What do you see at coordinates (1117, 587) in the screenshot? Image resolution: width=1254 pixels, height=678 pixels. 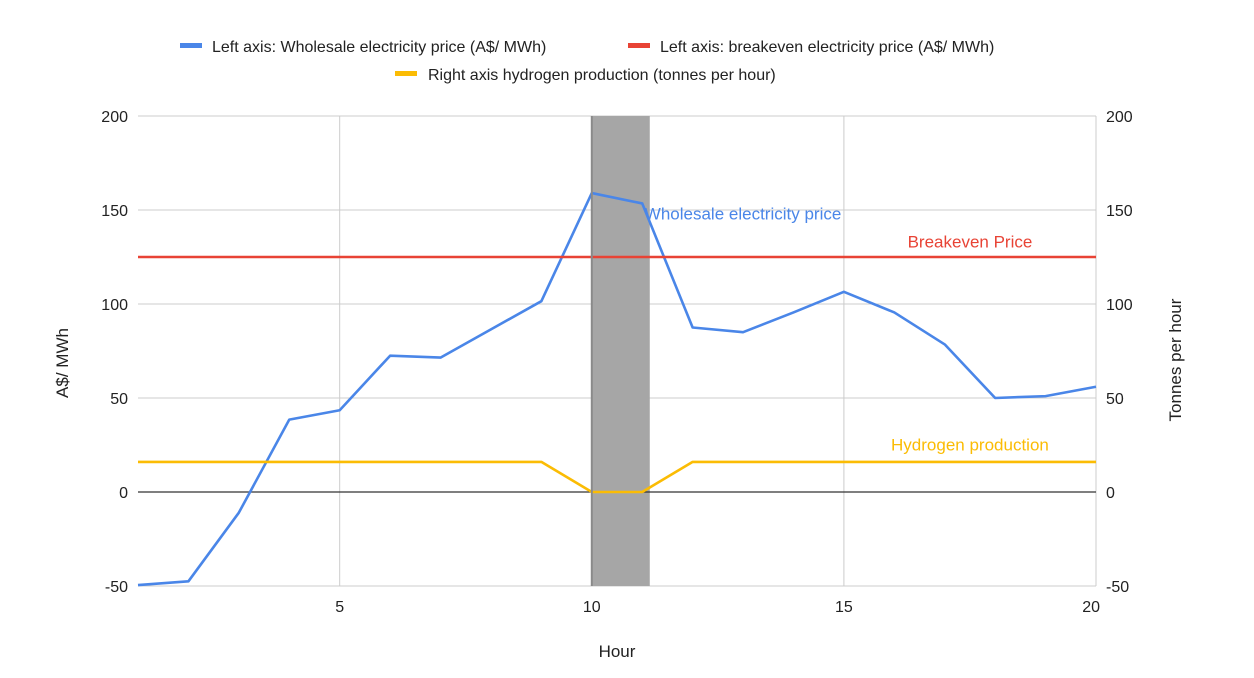 I see `y-right-tick-label: -50` at bounding box center [1117, 587].